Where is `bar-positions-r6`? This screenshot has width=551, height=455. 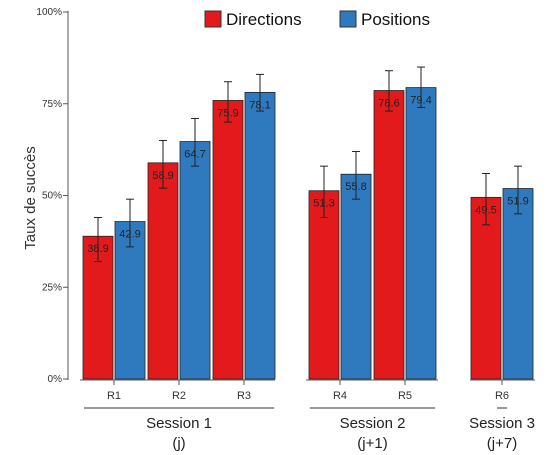 bar-positions-r6 is located at coordinates (518, 284).